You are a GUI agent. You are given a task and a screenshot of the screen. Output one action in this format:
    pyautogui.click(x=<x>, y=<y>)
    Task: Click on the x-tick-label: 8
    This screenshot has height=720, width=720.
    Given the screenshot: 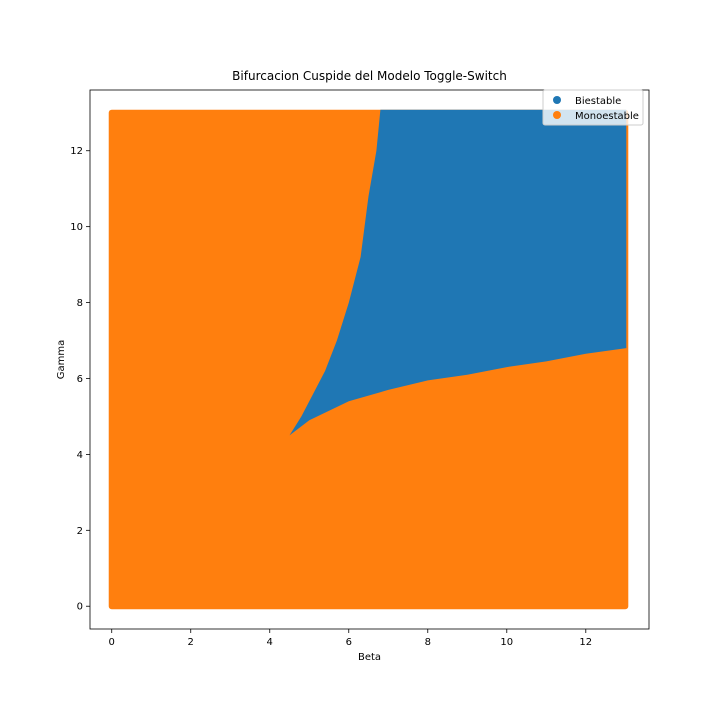 What is the action you would take?
    pyautogui.click(x=428, y=642)
    